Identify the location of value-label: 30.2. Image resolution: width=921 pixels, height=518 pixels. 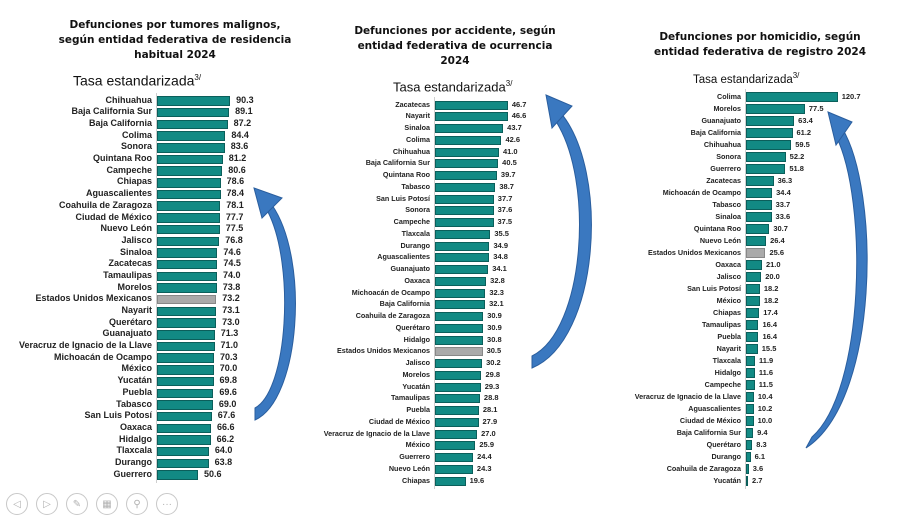
(493, 362).